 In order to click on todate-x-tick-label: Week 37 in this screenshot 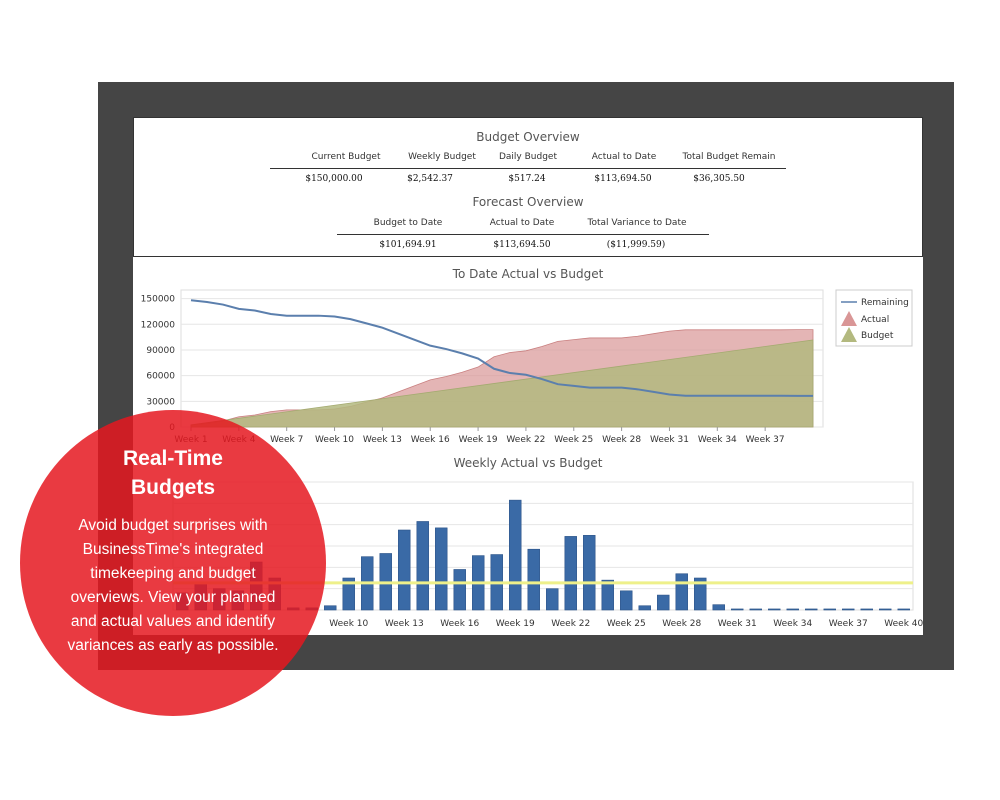, I will do `click(765, 440)`.